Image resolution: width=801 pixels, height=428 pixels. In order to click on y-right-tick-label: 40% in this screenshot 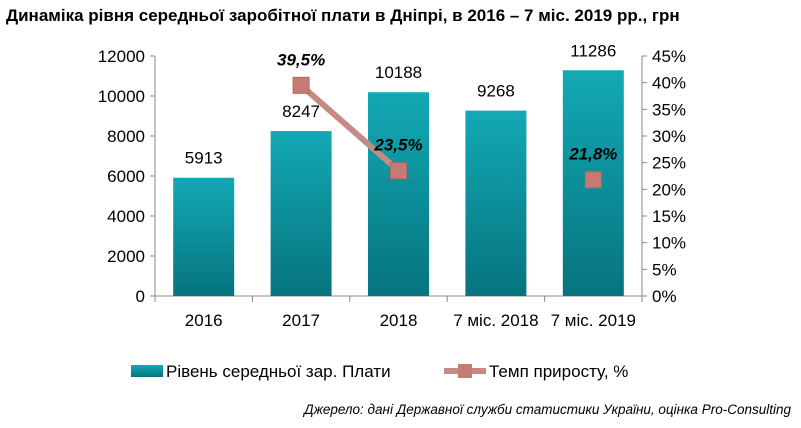, I will do `click(669, 83)`.